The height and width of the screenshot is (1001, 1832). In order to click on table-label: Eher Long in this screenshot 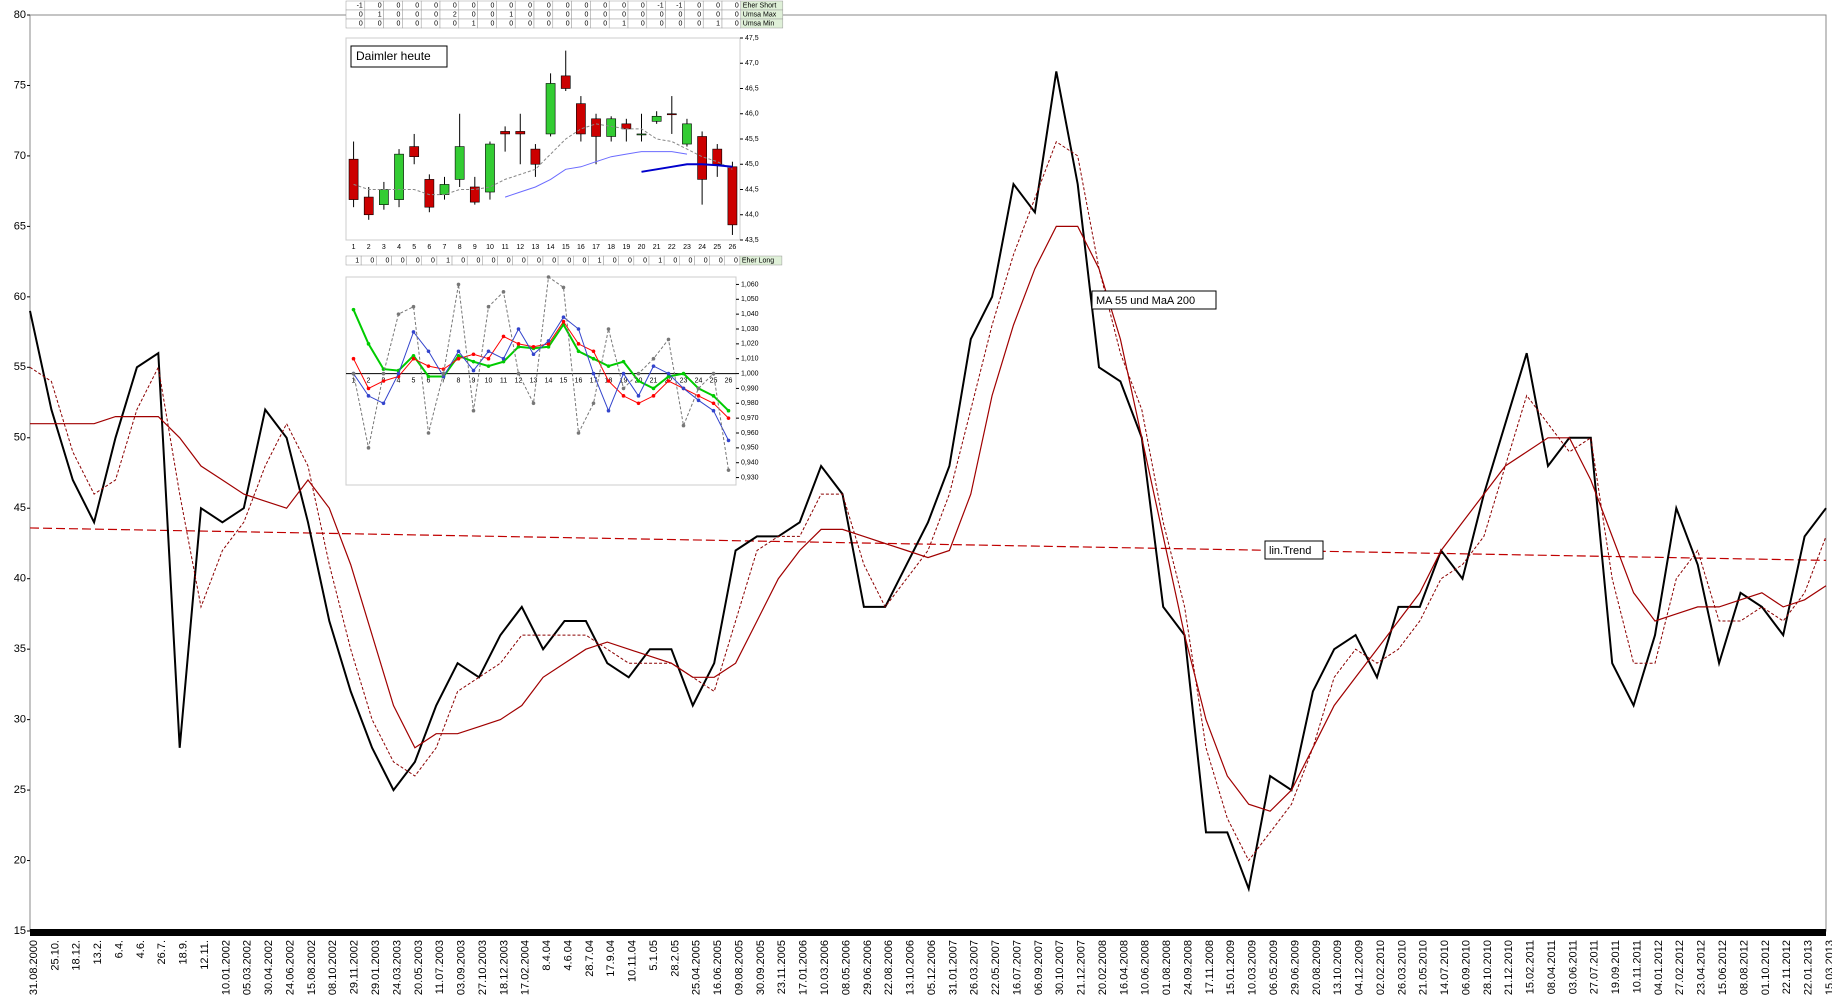, I will do `click(758, 260)`.